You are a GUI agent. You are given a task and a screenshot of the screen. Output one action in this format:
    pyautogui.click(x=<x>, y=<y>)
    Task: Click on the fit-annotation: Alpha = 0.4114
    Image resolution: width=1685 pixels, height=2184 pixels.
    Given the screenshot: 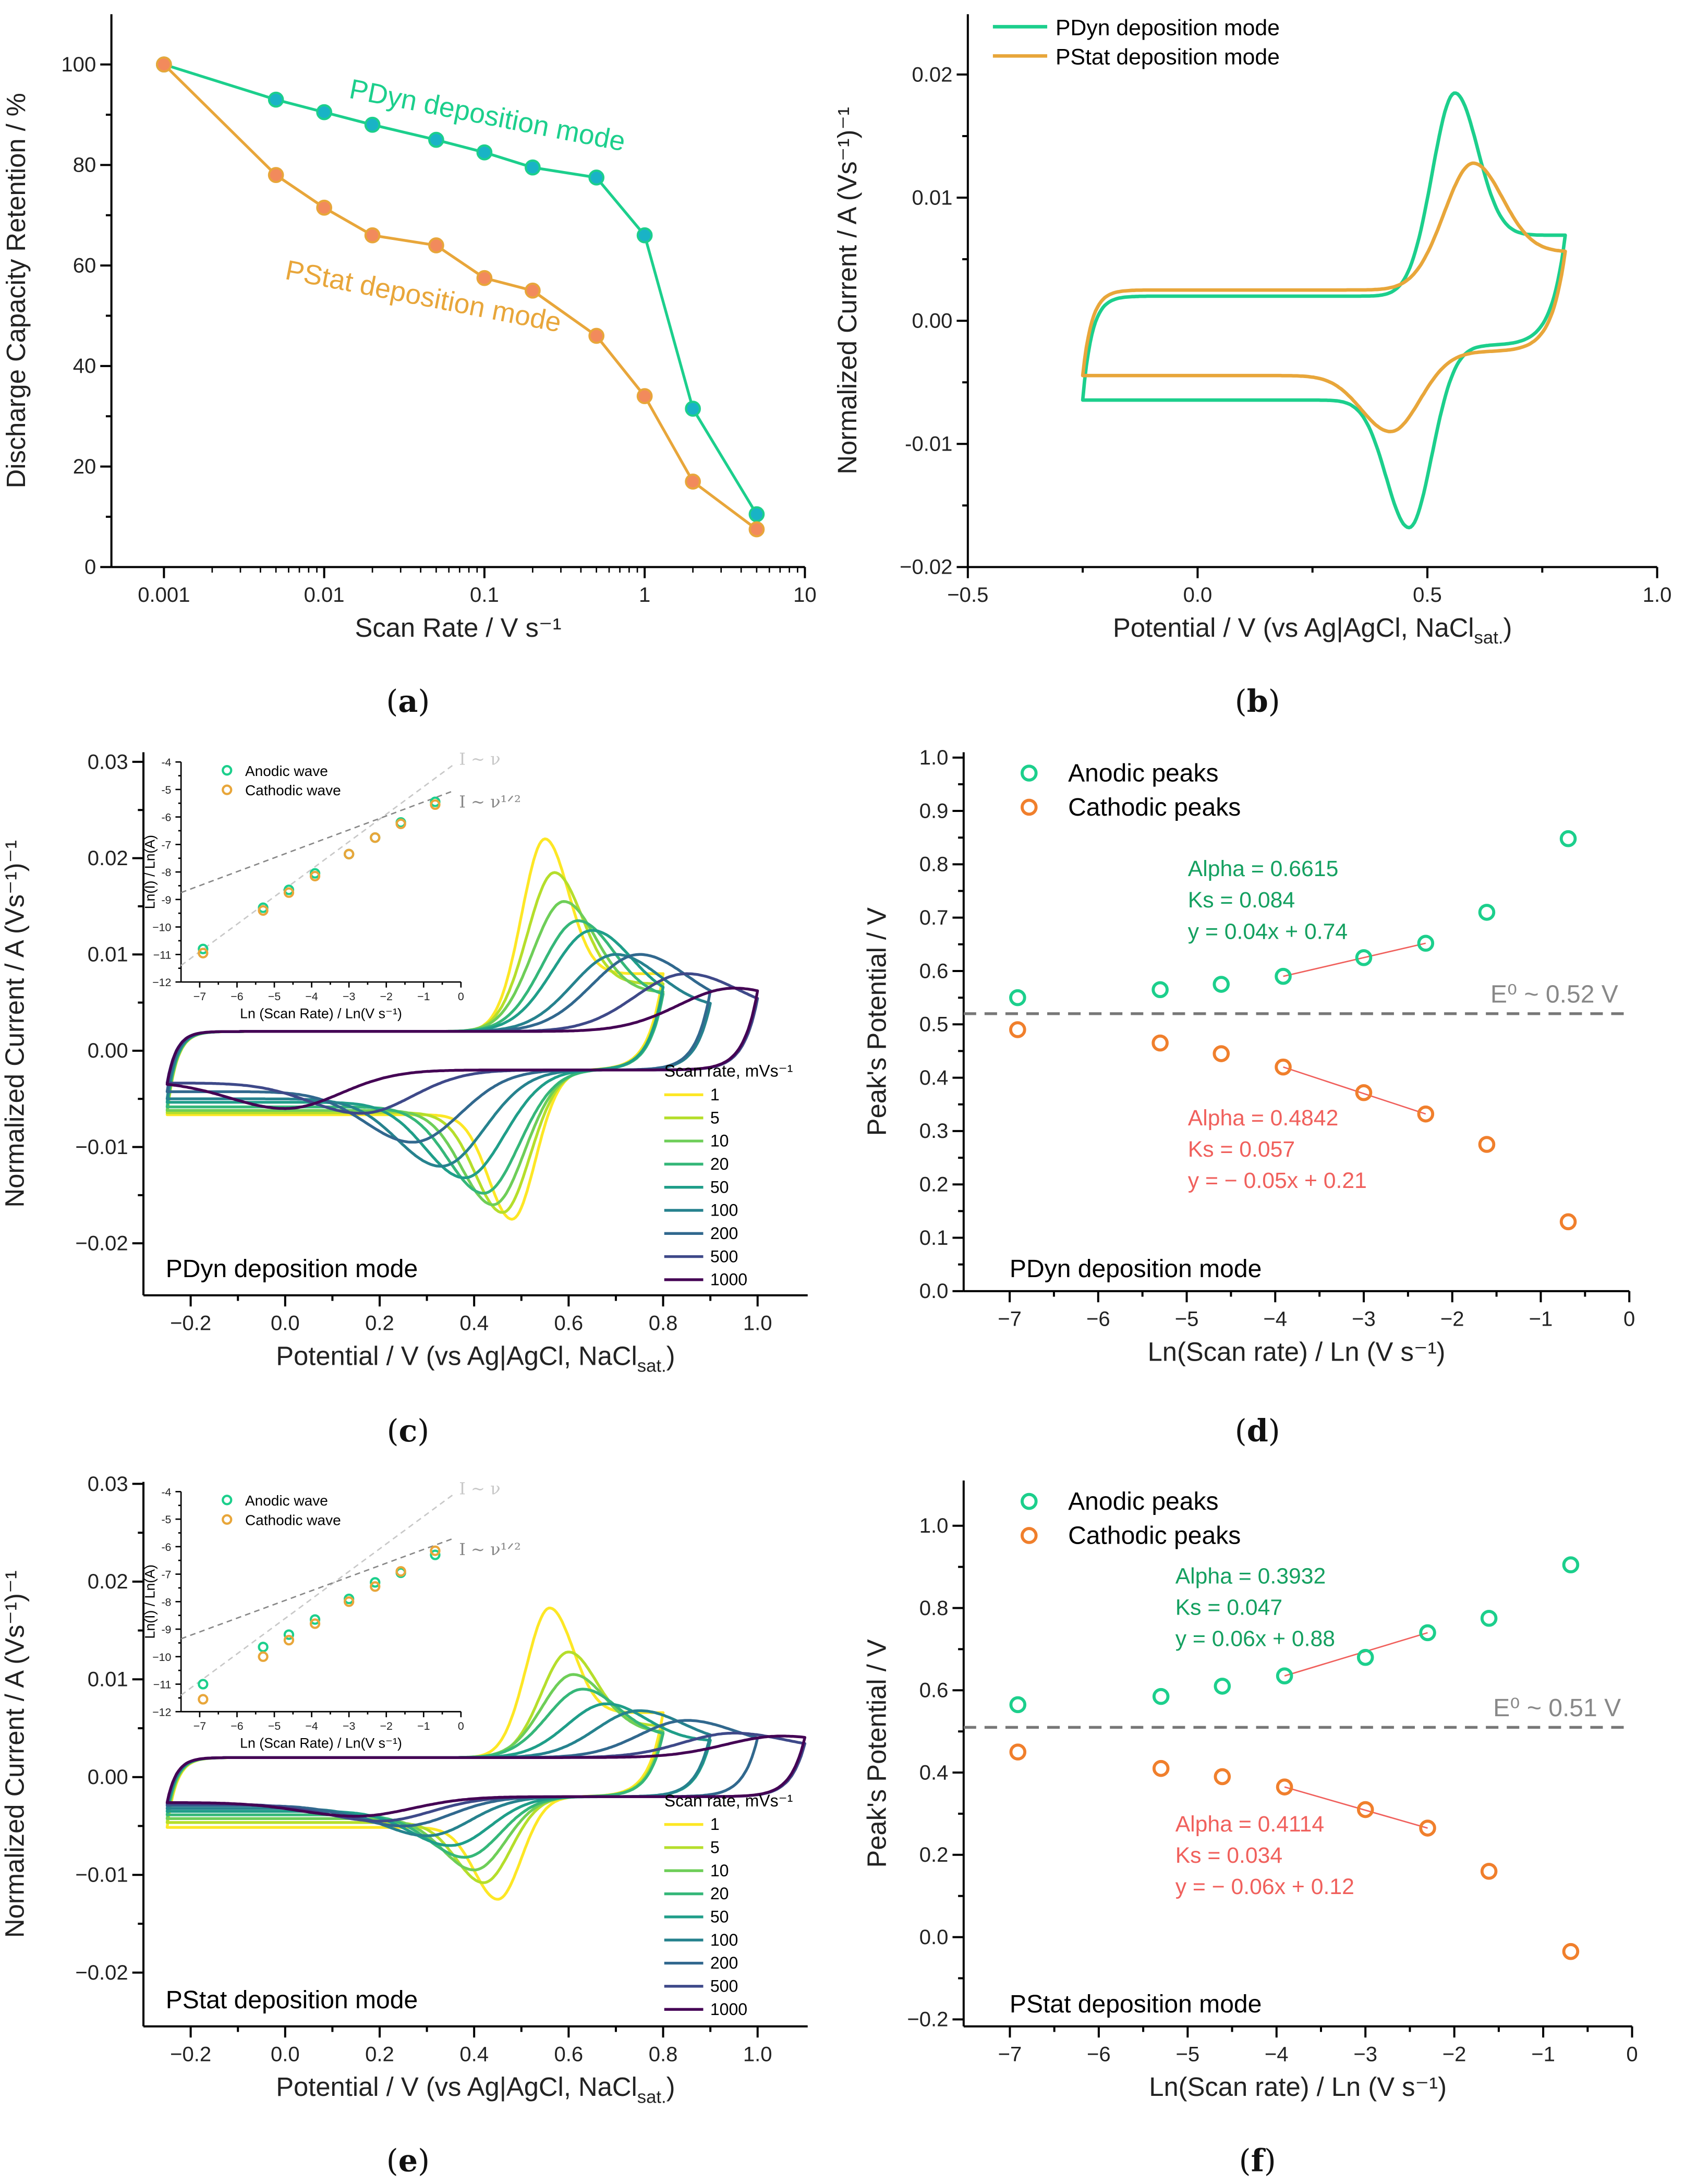 What is the action you would take?
    pyautogui.click(x=1249, y=1824)
    